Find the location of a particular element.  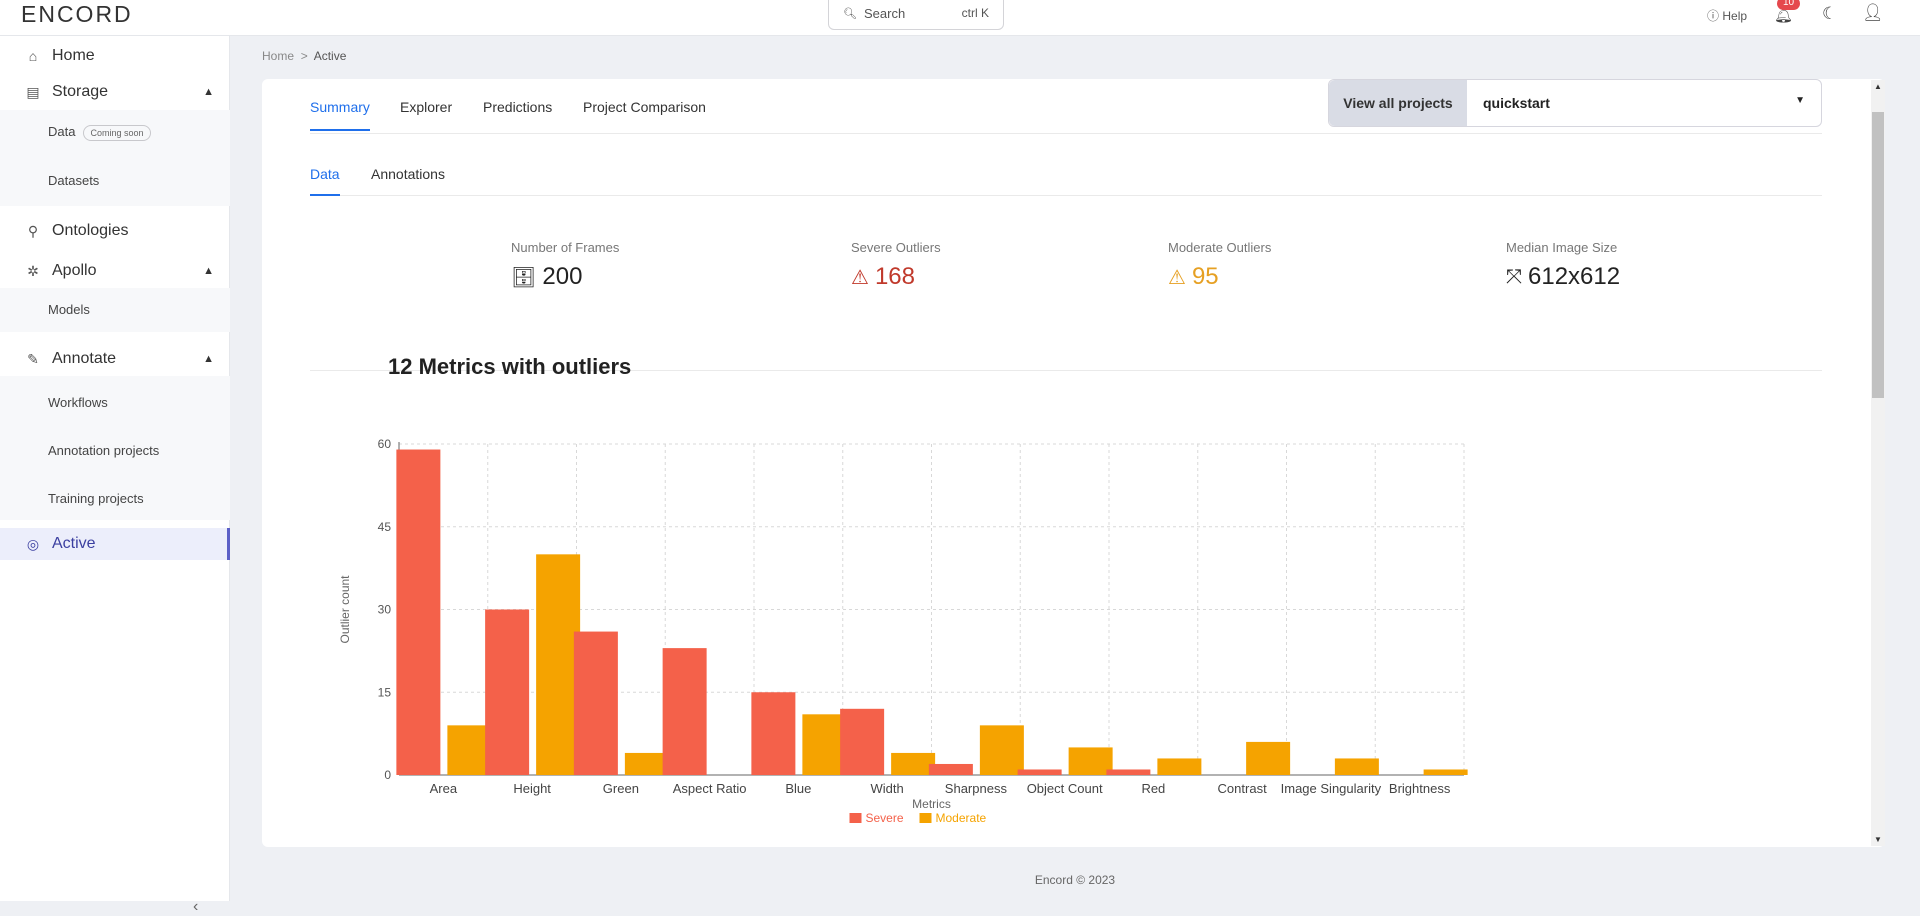

x-tick-label: Contrast is located at coordinates (1243, 788).